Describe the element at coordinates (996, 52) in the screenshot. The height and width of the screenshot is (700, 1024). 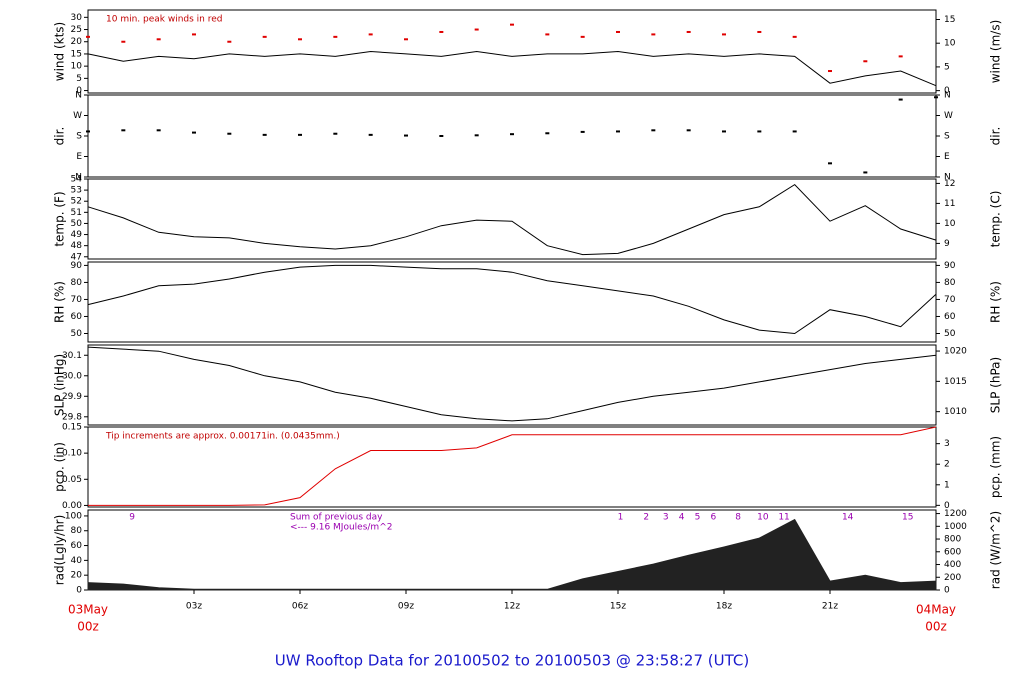
I see `y2-axis-label: wind (m/s)` at that location.